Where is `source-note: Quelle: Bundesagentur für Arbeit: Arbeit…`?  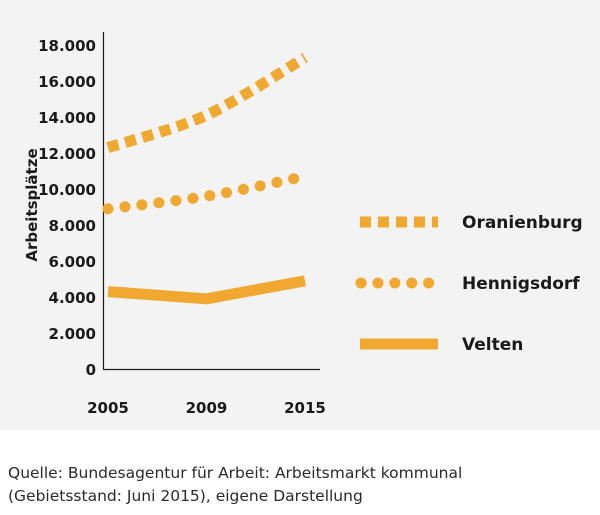
source-note: Quelle: Bundesagentur für Arbeit: Arbeit… is located at coordinates (300, 485).